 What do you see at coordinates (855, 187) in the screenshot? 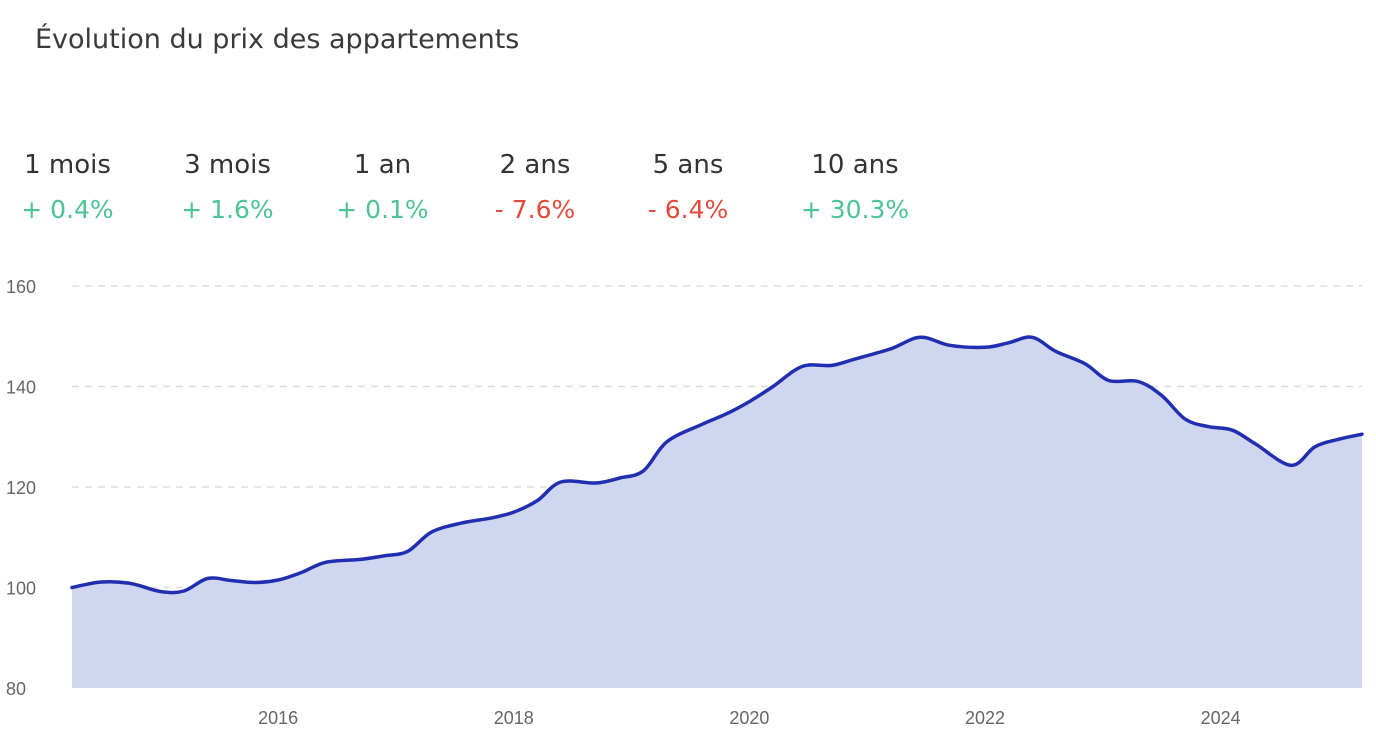
I see `stat-10-years: 10 ans + 30.3%` at bounding box center [855, 187].